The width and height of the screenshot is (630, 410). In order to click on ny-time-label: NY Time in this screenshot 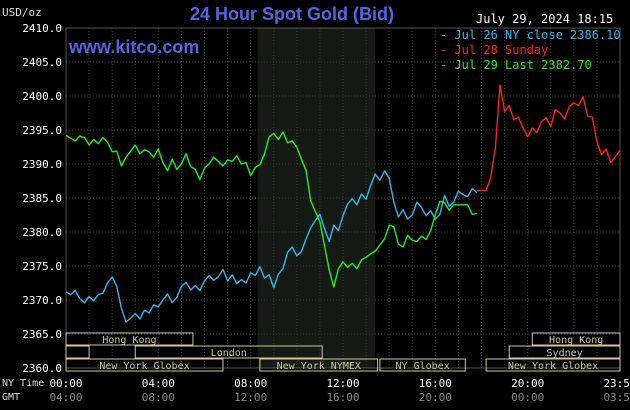, I will do `click(23, 383)`.